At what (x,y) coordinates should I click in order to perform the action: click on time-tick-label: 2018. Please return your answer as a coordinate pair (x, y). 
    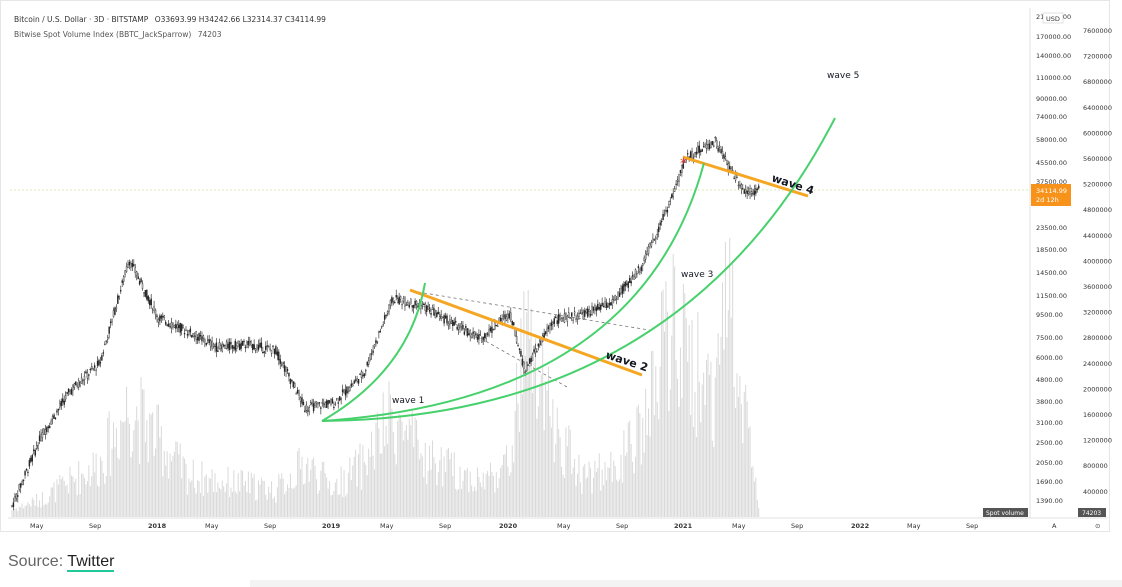
    Looking at the image, I should click on (157, 526).